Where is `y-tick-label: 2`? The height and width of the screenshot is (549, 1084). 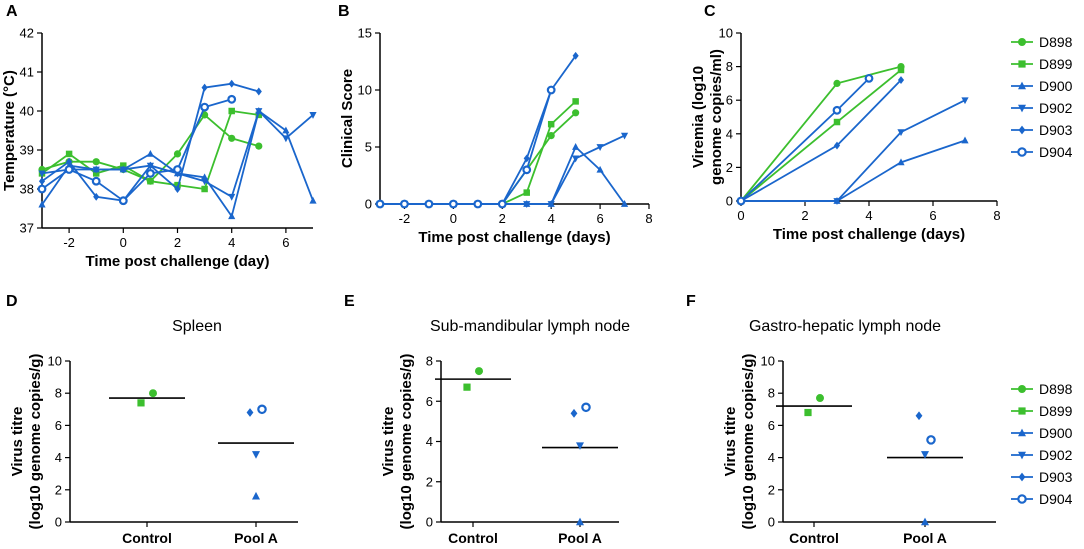
y-tick-label: 2 is located at coordinates (771, 489).